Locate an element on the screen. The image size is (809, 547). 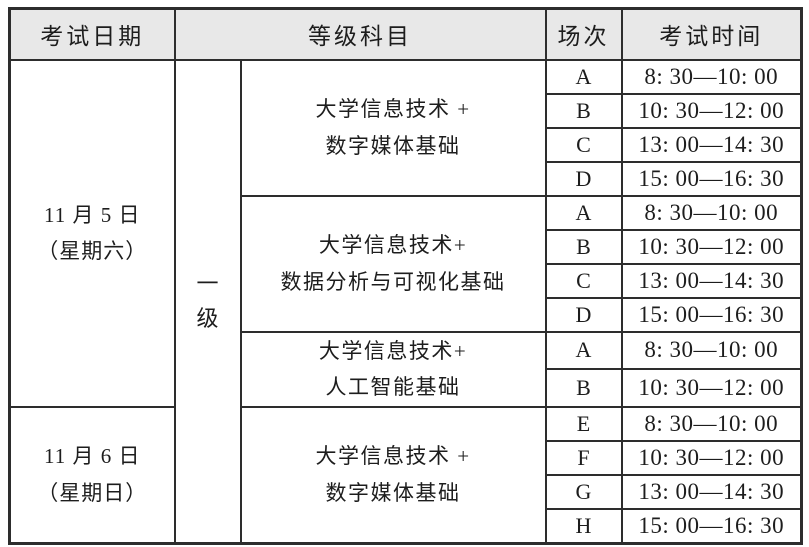
subject-cell-data-analysis: 大学信息技术+ 数据分析与可视化基础 is located at coordinates (393, 263).